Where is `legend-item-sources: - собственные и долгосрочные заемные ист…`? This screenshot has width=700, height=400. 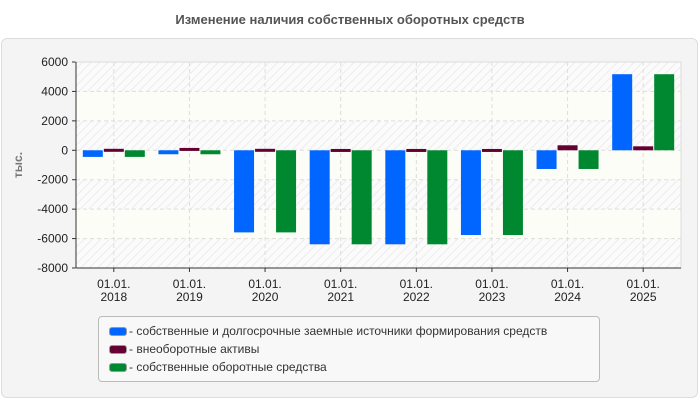 legend-item-sources: - собственные и долгосрочные заемные ист… is located at coordinates (349, 331).